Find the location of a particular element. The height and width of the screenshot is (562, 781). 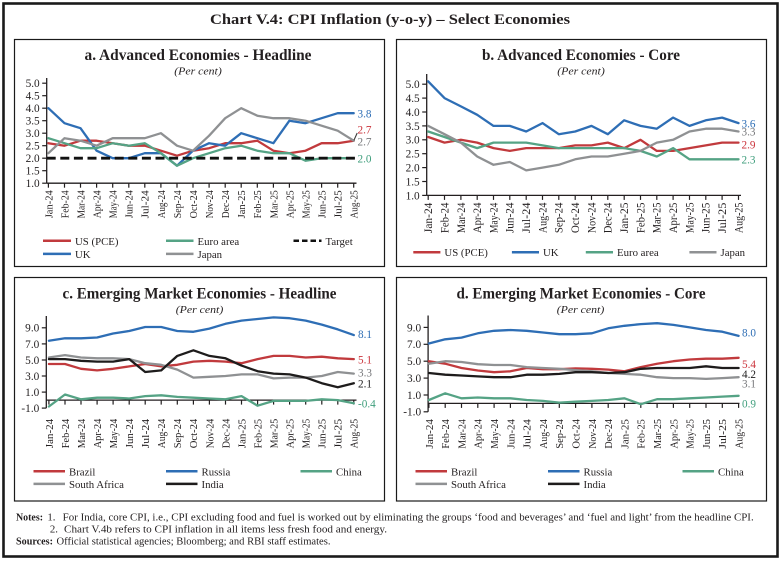

svg-text: 7.0 is located at coordinates (414, 345).